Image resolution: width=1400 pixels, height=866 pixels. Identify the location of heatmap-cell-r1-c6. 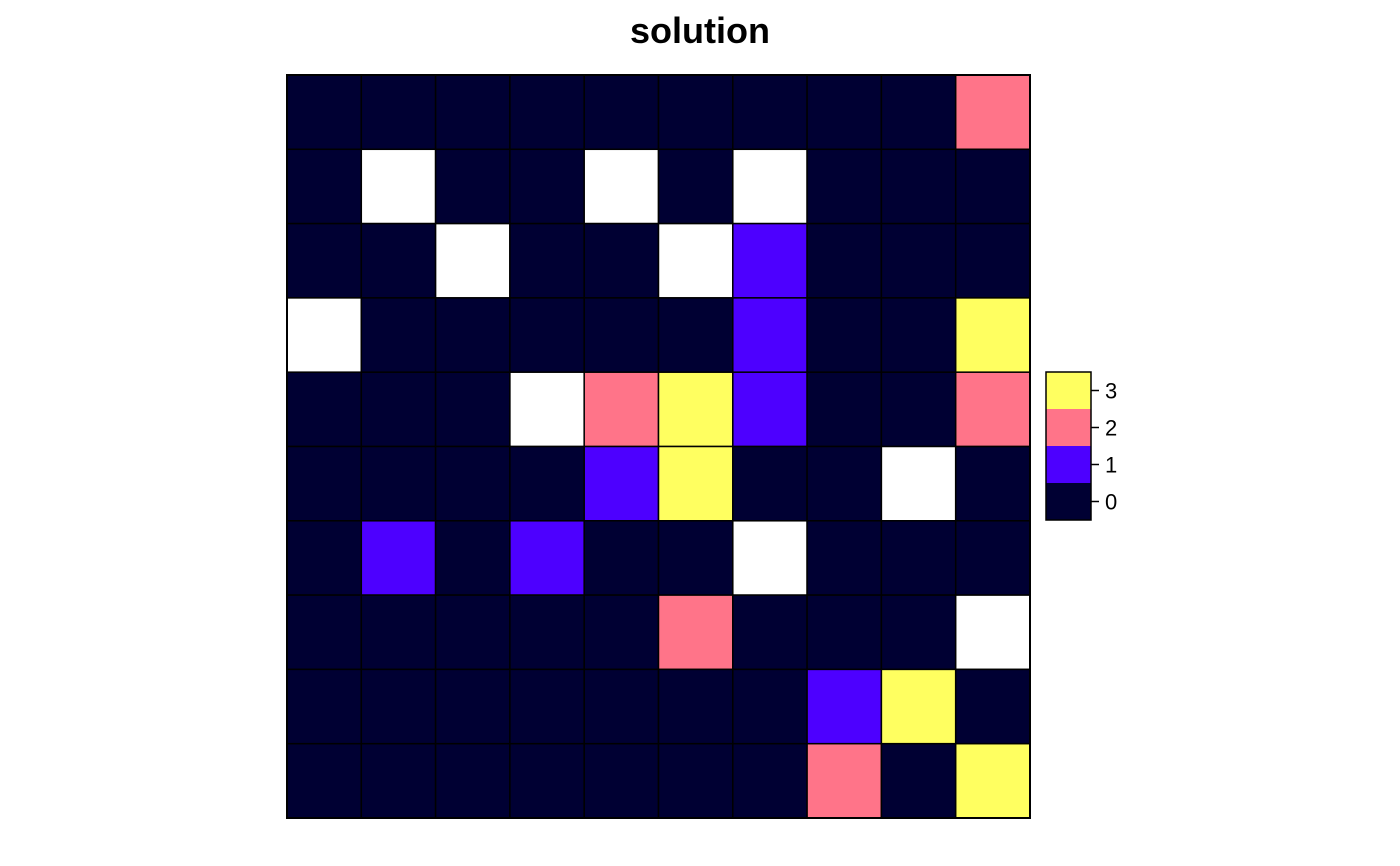
(695, 112).